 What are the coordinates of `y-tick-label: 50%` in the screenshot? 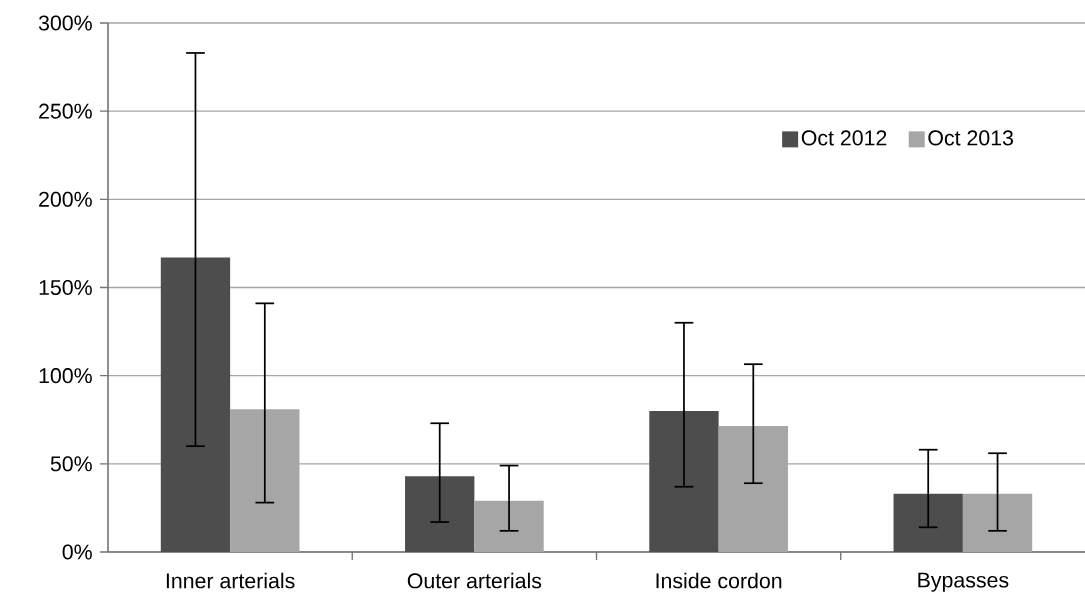 It's located at (71, 464).